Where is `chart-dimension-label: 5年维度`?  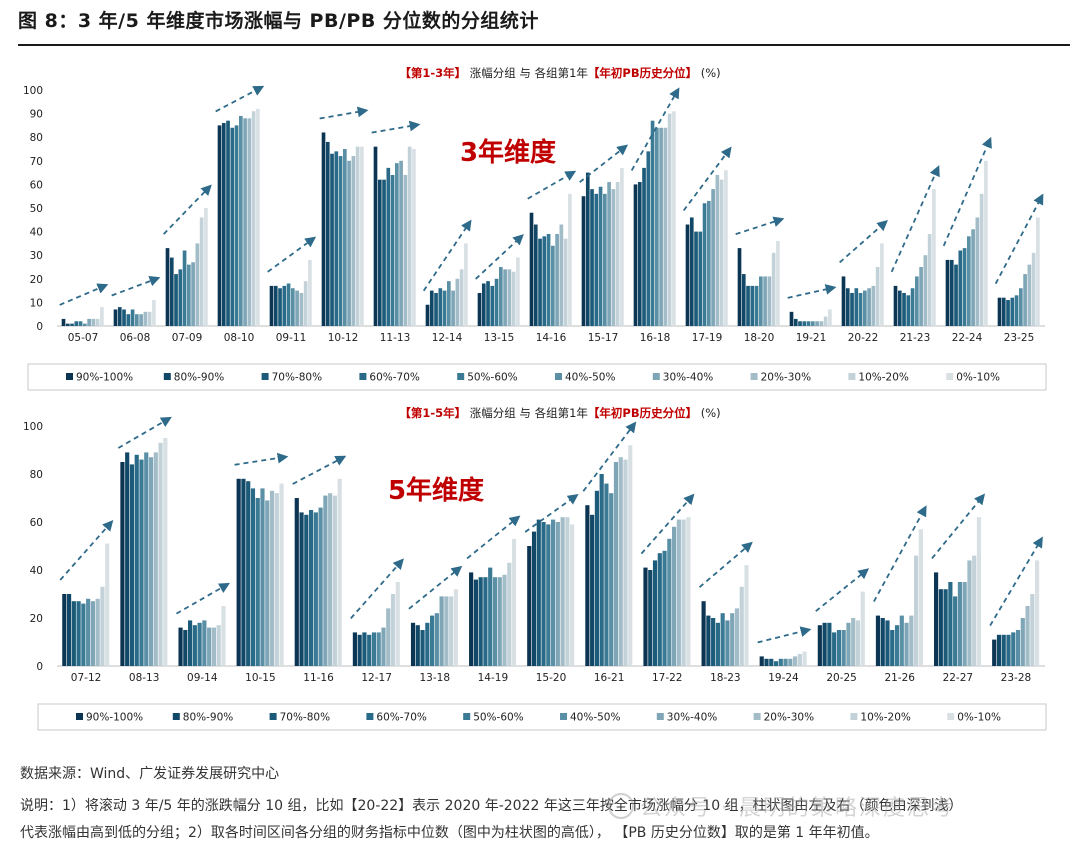 chart-dimension-label: 5年维度 is located at coordinates (436, 490).